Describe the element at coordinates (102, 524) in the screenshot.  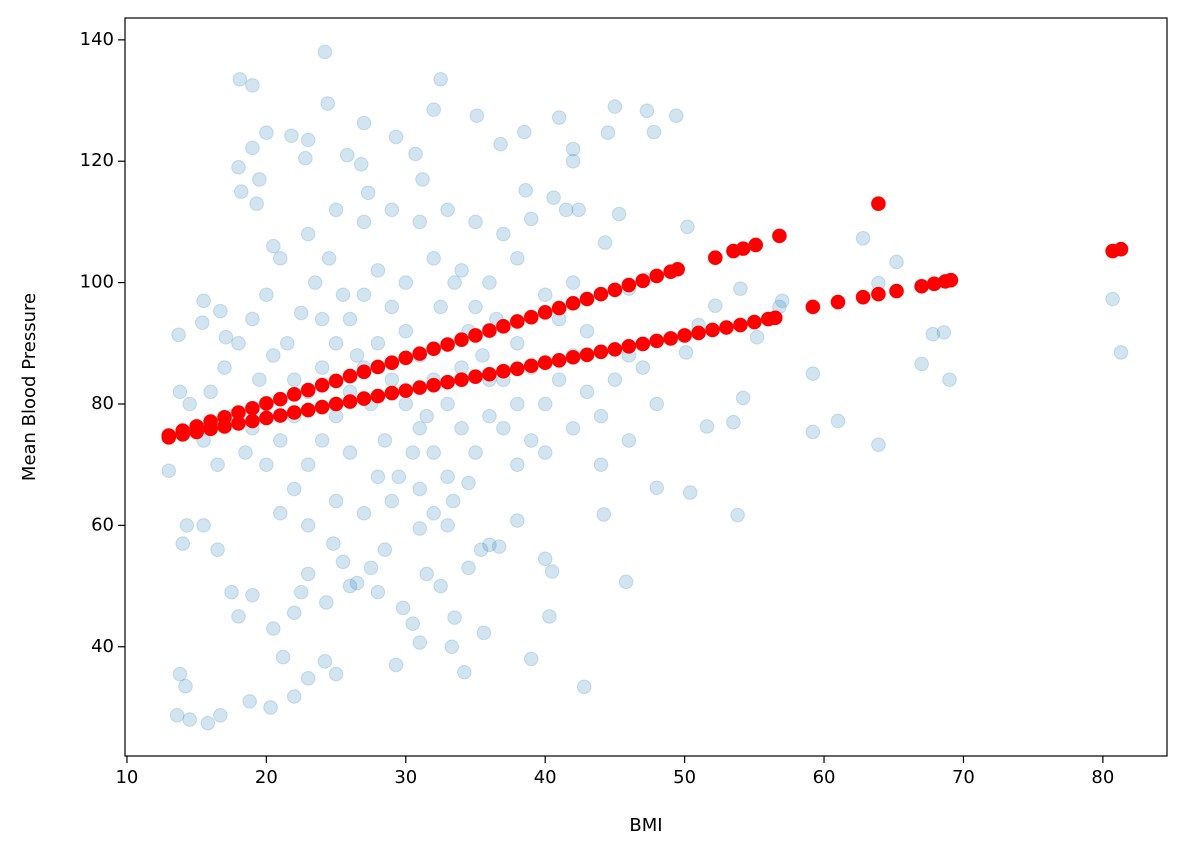
I see `y-tick-label: 60` at that location.